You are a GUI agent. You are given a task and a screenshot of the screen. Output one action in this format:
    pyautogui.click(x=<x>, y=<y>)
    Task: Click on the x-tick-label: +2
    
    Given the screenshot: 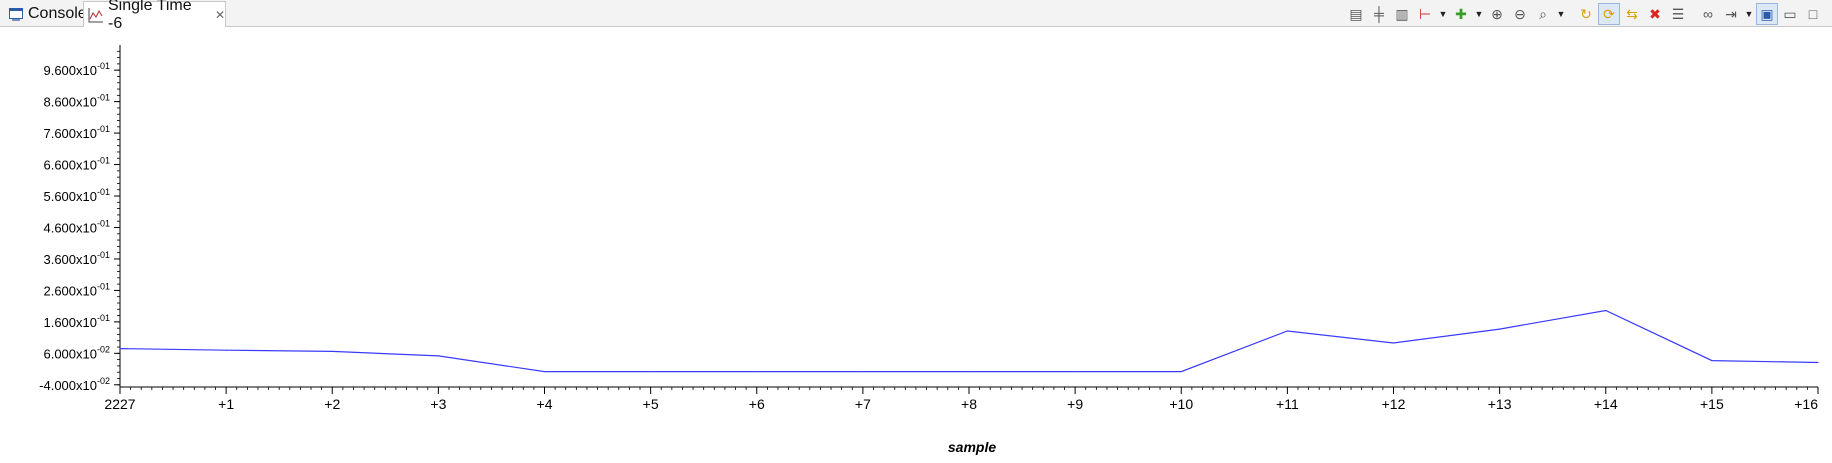 What is the action you would take?
    pyautogui.click(x=332, y=404)
    